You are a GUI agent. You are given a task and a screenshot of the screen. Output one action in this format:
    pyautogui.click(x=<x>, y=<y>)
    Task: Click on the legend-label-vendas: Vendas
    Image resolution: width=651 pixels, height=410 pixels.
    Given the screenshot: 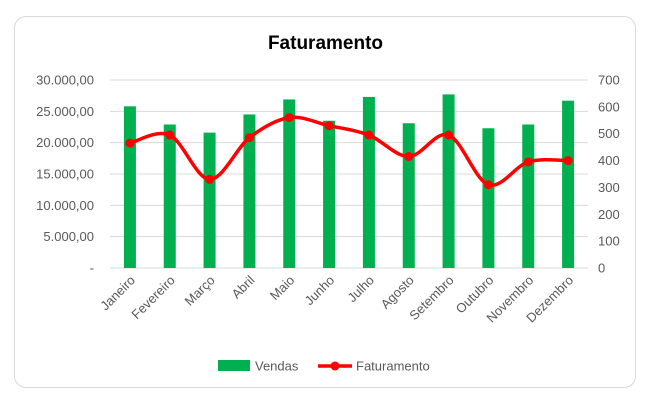 What is the action you would take?
    pyautogui.click(x=277, y=366)
    